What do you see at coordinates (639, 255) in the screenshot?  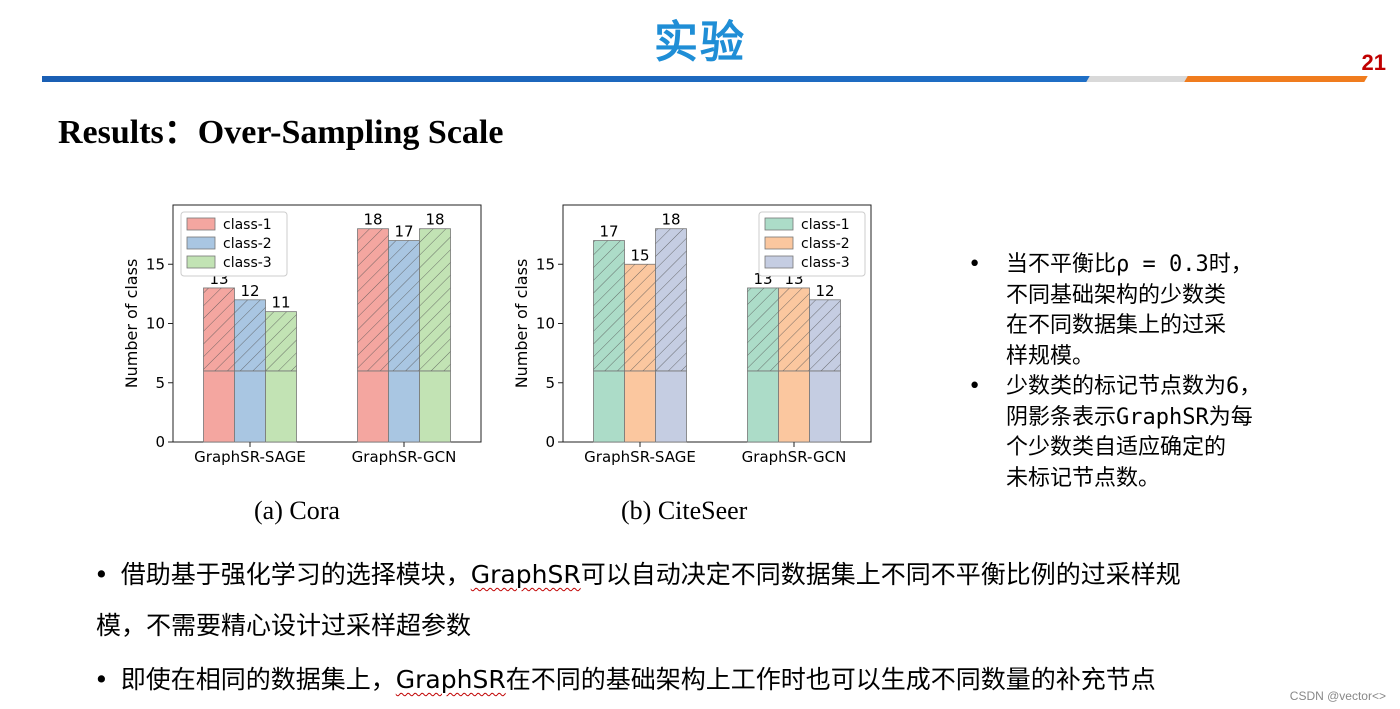 I see `data-label: 15` at bounding box center [639, 255].